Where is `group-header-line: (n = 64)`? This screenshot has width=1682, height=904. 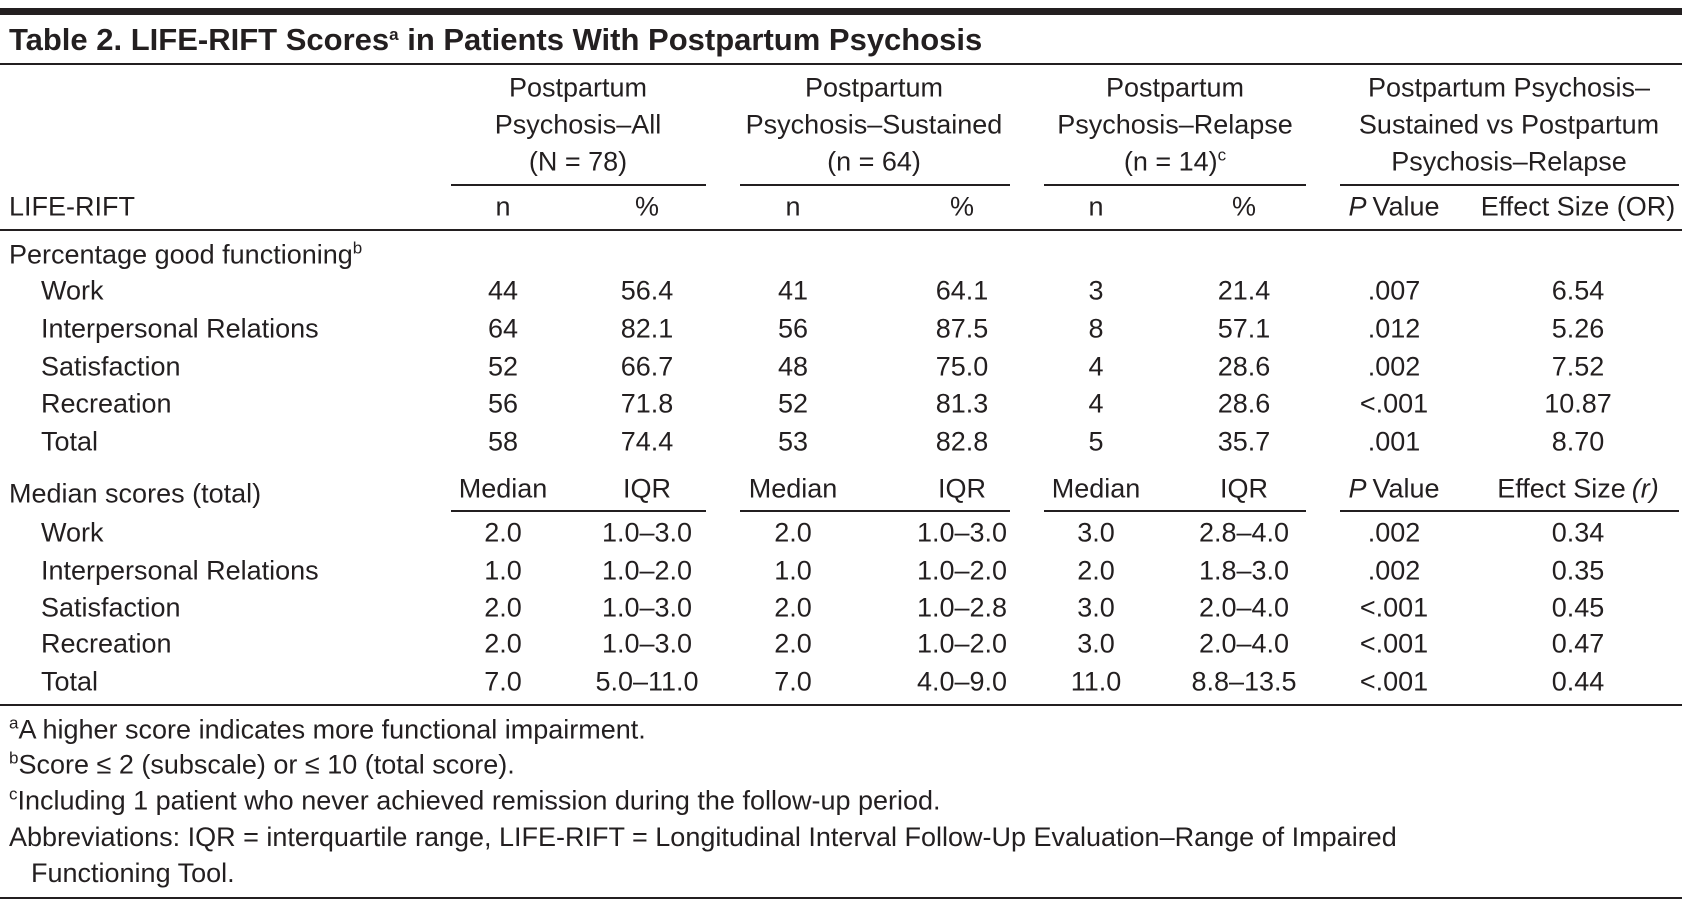 group-header-line: (n = 64) is located at coordinates (874, 162).